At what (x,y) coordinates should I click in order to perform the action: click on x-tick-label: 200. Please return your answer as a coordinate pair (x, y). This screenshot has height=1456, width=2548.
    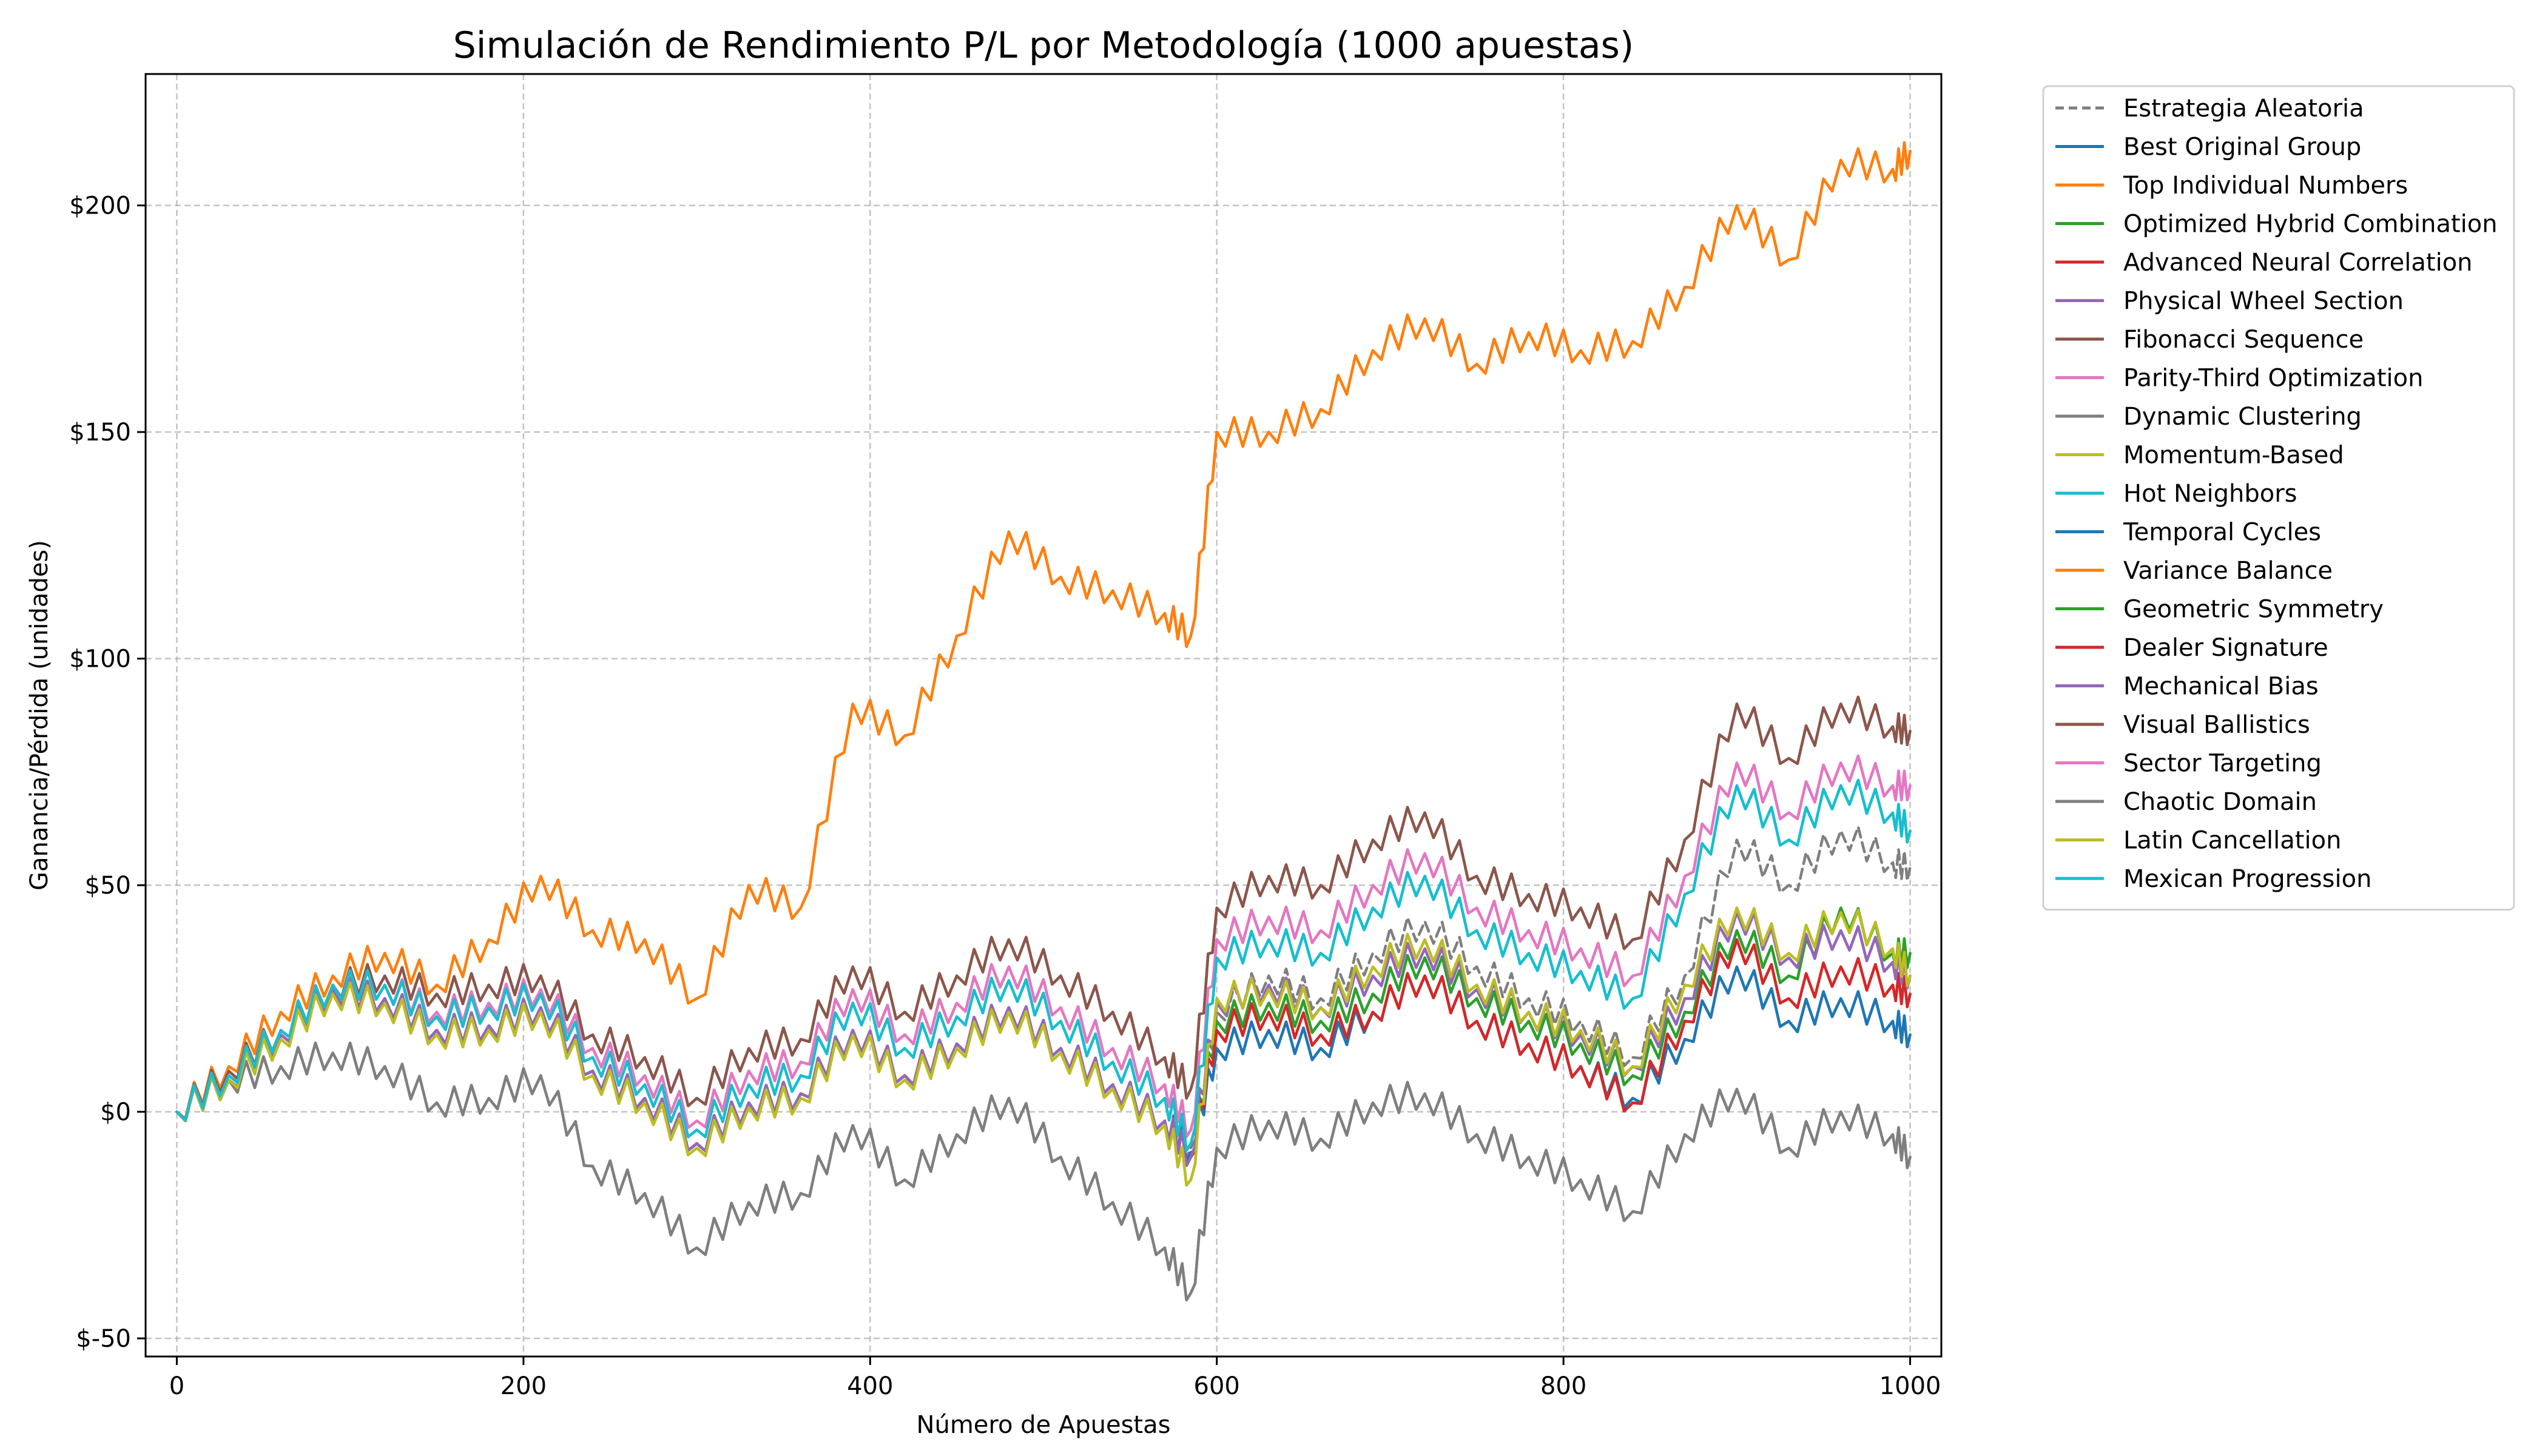
    Looking at the image, I should click on (523, 1386).